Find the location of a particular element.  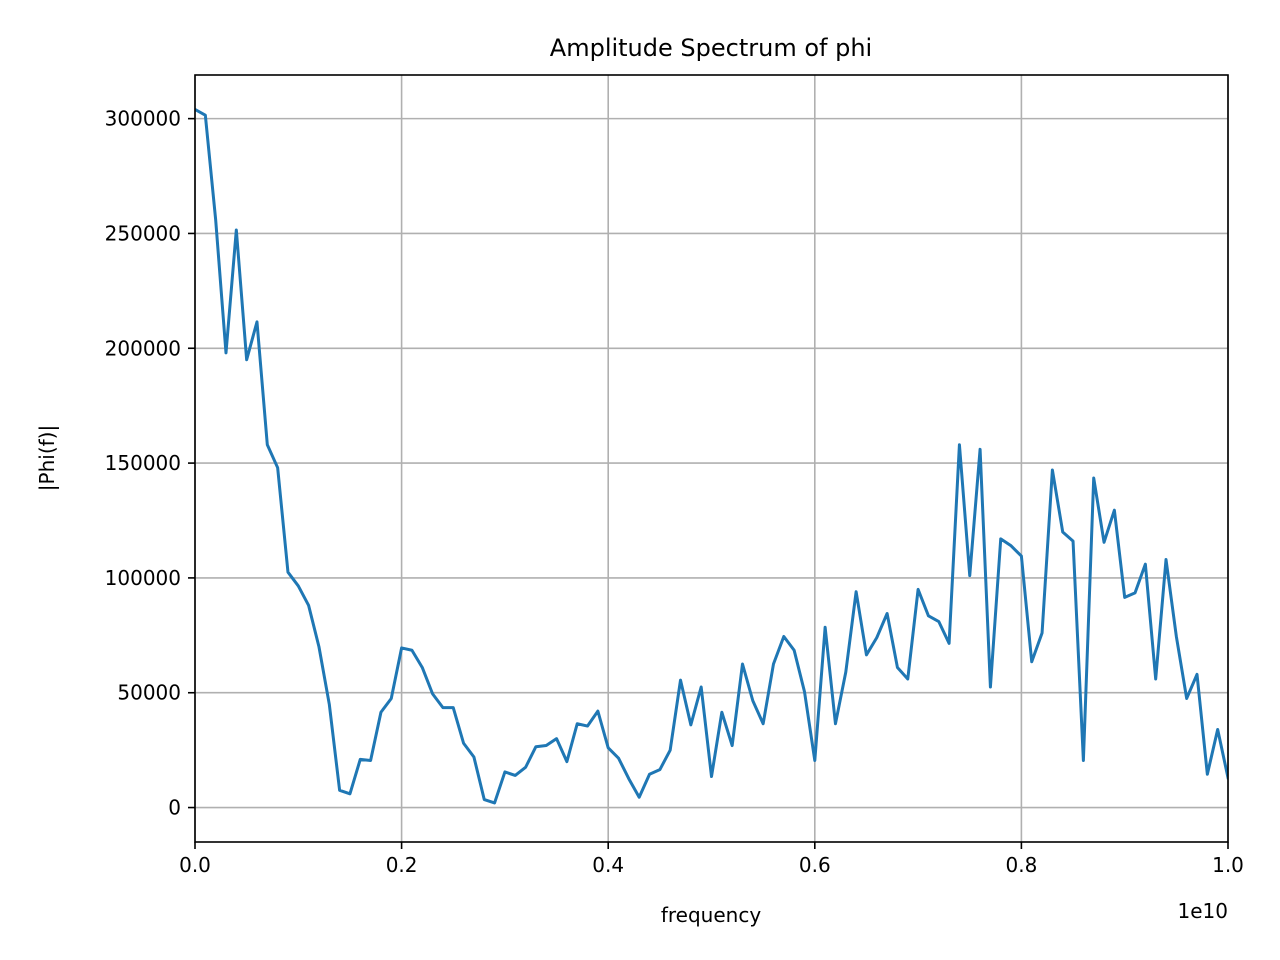

y-axis-label: |Phi(f)| is located at coordinates (47, 458).